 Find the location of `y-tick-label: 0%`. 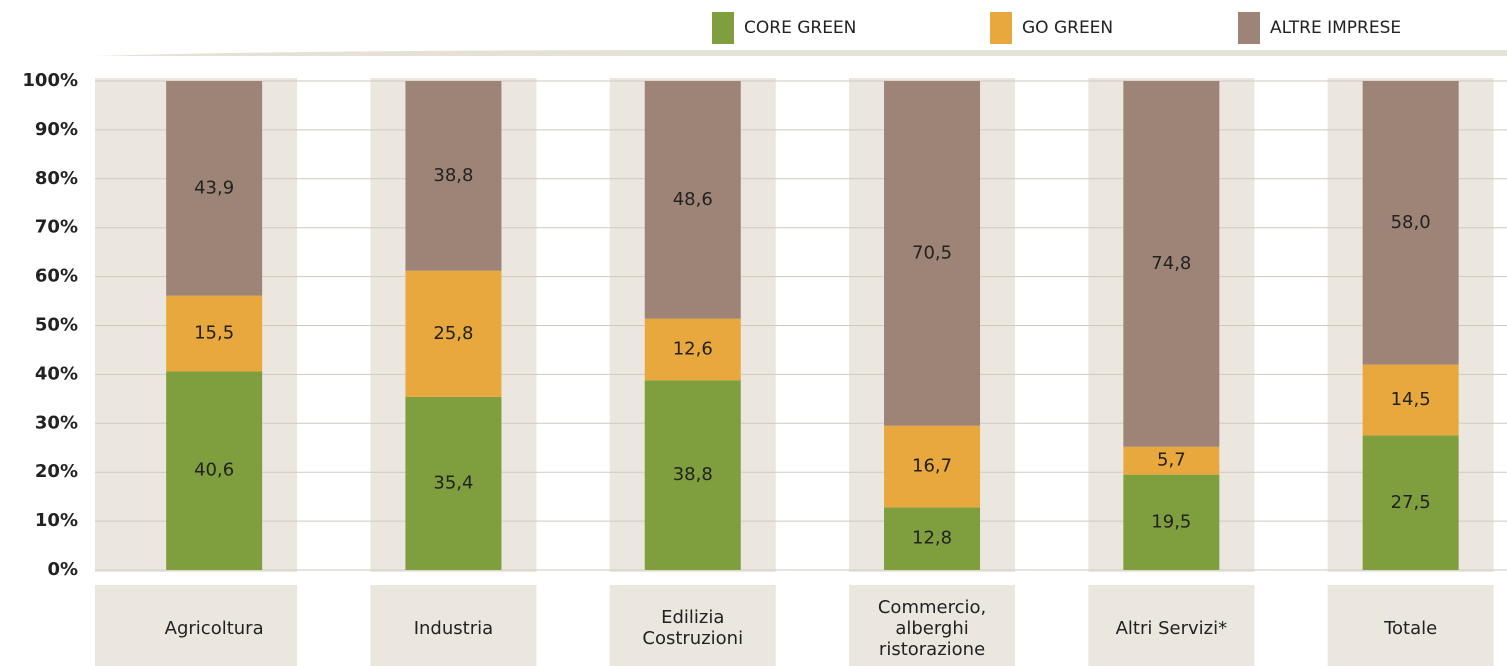

y-tick-label: 0% is located at coordinates (62, 569).